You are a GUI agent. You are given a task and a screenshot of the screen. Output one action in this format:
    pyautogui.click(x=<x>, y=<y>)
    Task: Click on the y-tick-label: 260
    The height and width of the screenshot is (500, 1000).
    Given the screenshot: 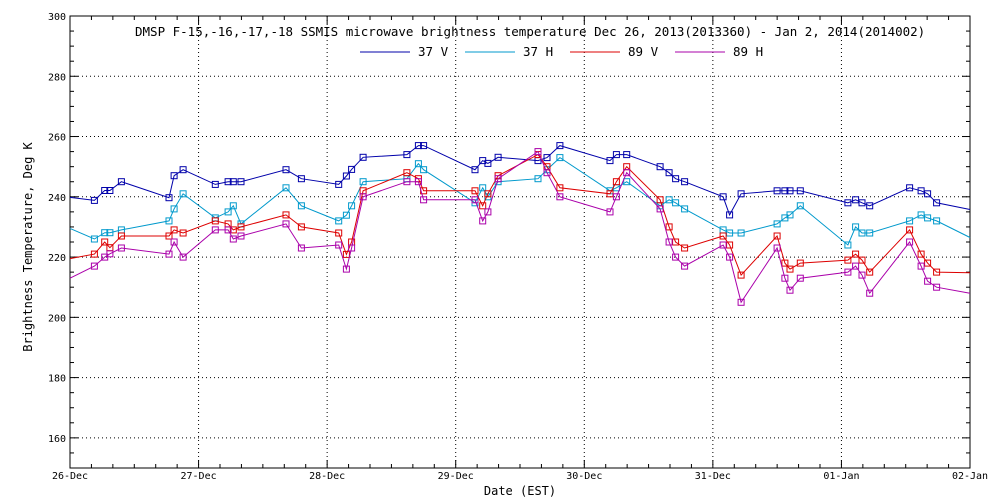 What is the action you would take?
    pyautogui.click(x=57, y=138)
    